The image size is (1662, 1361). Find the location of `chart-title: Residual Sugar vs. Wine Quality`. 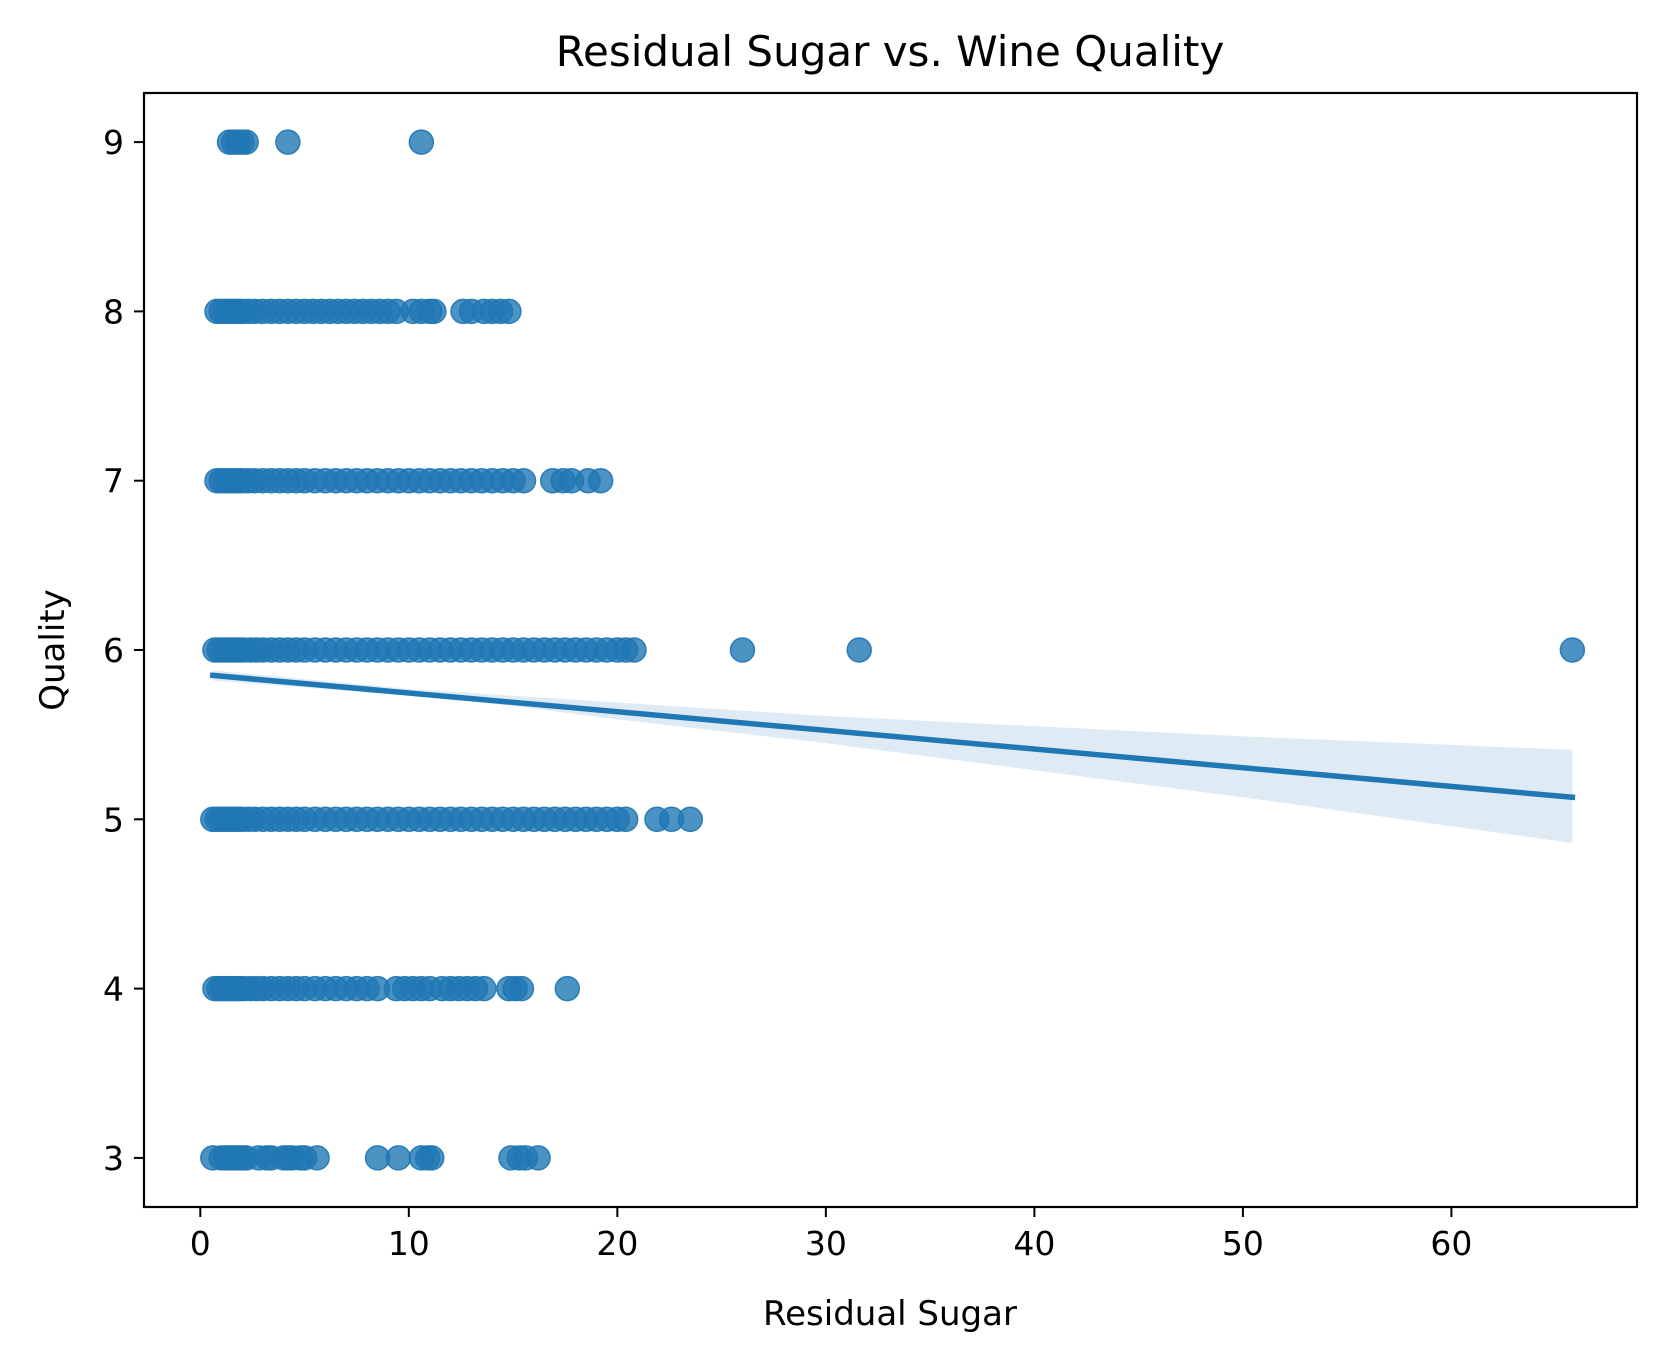

chart-title: Residual Sugar vs. Wine Quality is located at coordinates (890, 51).